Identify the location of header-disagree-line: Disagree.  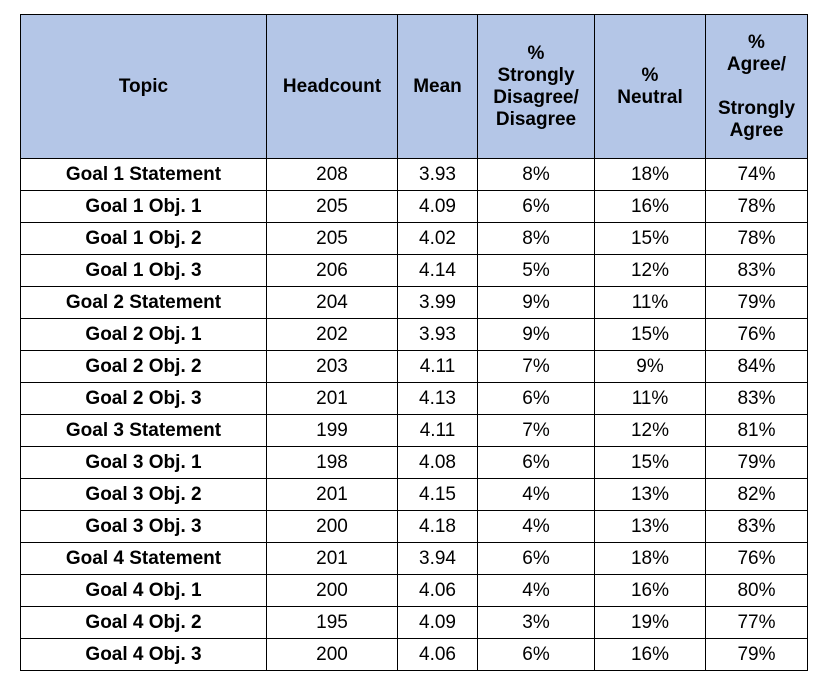
(536, 119).